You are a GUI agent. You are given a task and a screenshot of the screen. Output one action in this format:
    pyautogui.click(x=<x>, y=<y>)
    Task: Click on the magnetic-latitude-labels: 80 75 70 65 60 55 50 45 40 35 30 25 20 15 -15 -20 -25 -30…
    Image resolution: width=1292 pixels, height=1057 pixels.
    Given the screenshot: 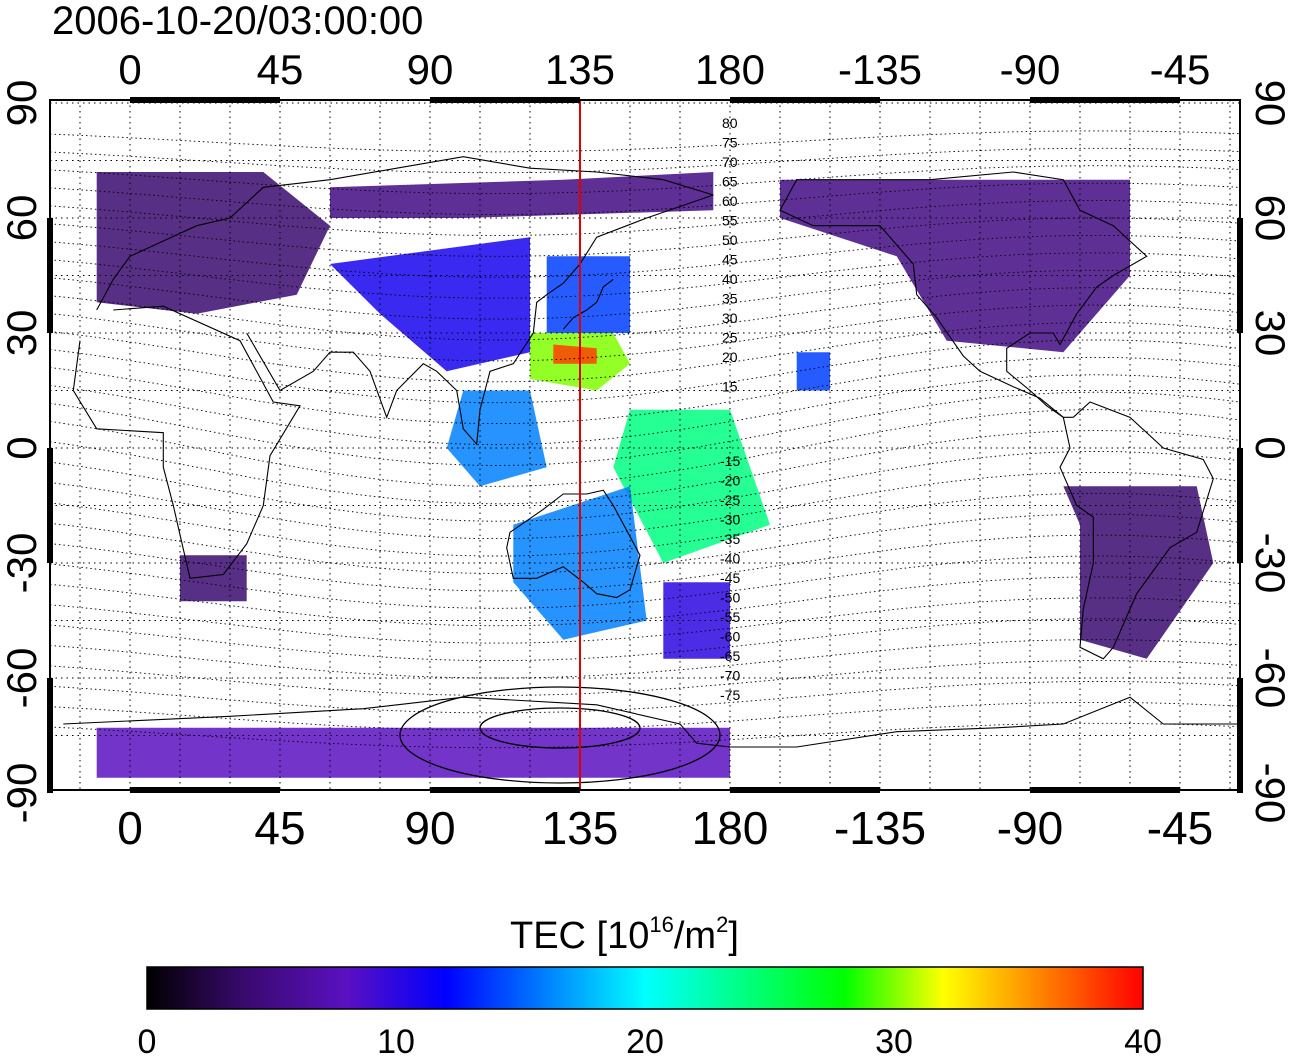 What is the action you would take?
    pyautogui.click(x=730, y=409)
    